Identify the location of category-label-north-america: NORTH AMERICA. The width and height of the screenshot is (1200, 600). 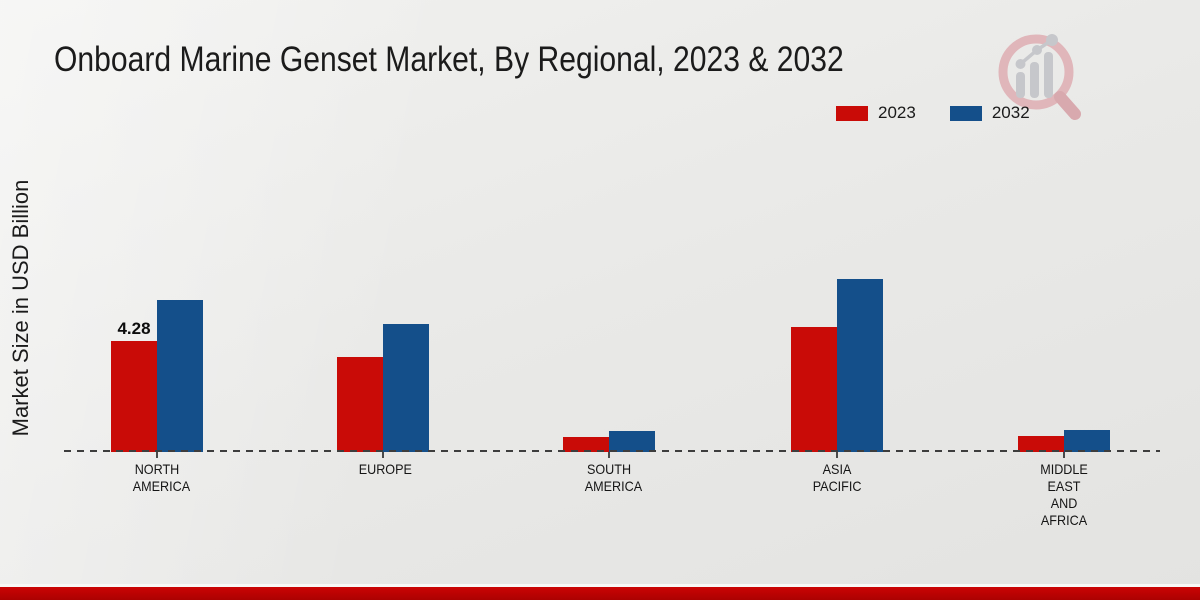
(161, 477).